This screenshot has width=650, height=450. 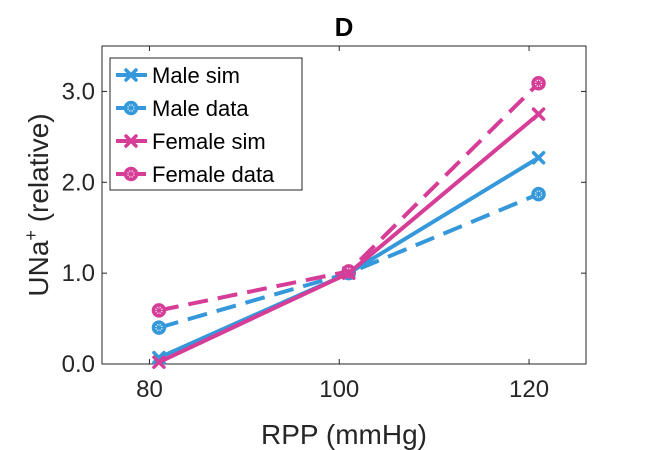 I want to click on legend-box, so click(x=206, y=124).